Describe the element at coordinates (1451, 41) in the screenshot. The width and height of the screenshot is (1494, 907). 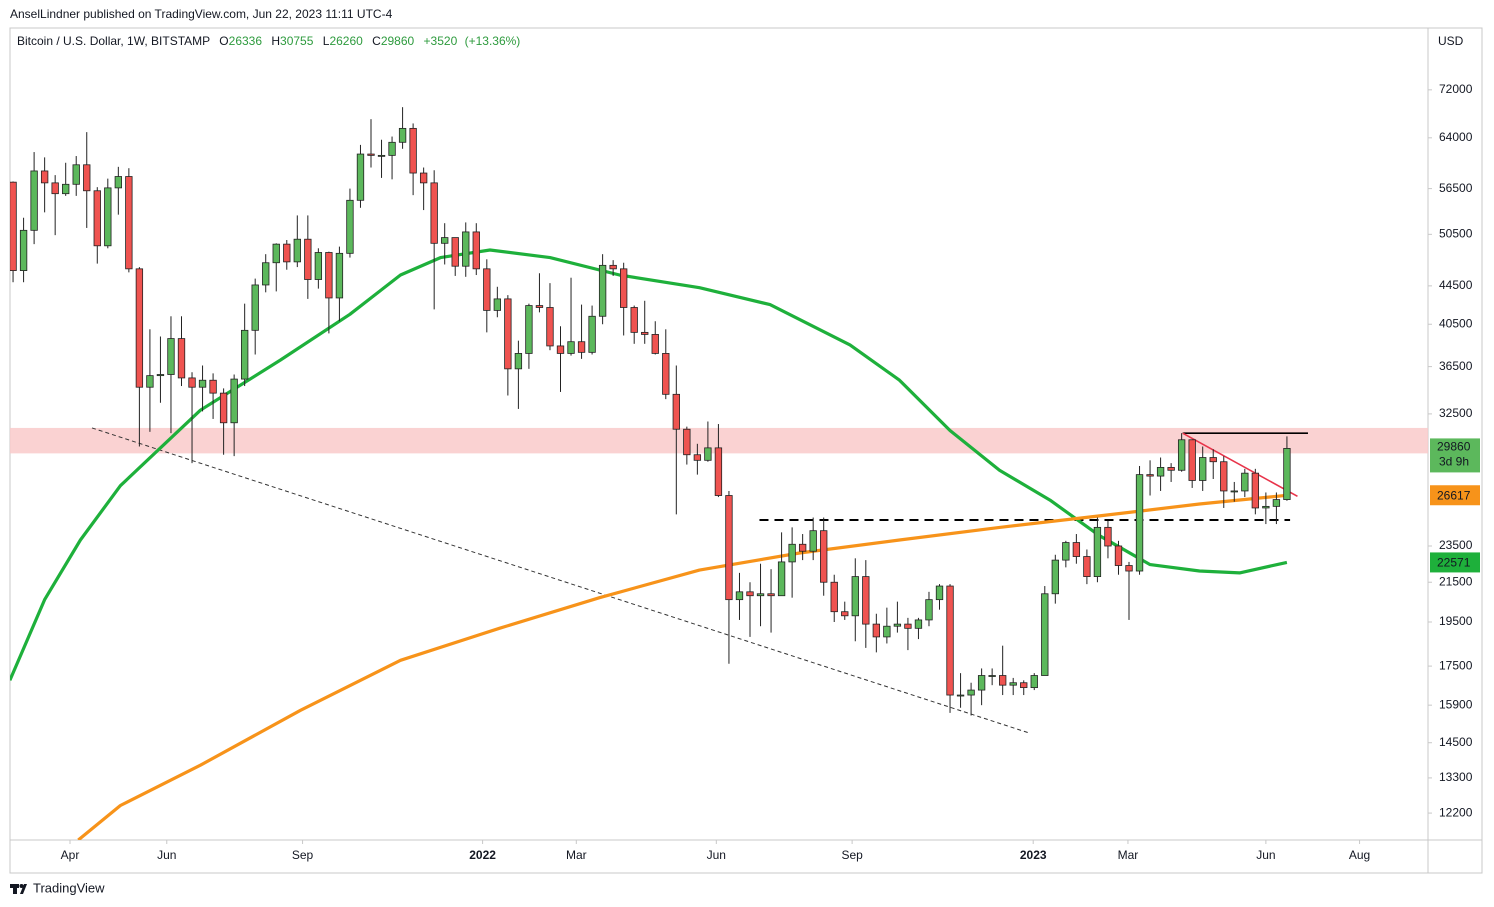
I see `currency: USD` at that location.